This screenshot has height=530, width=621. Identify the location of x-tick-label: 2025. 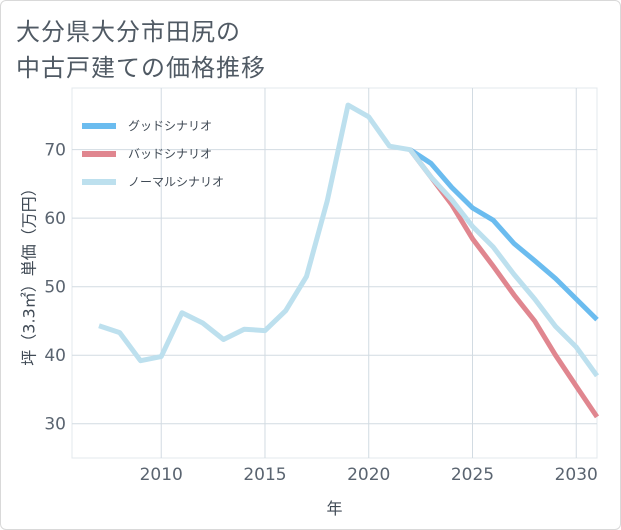
(472, 475).